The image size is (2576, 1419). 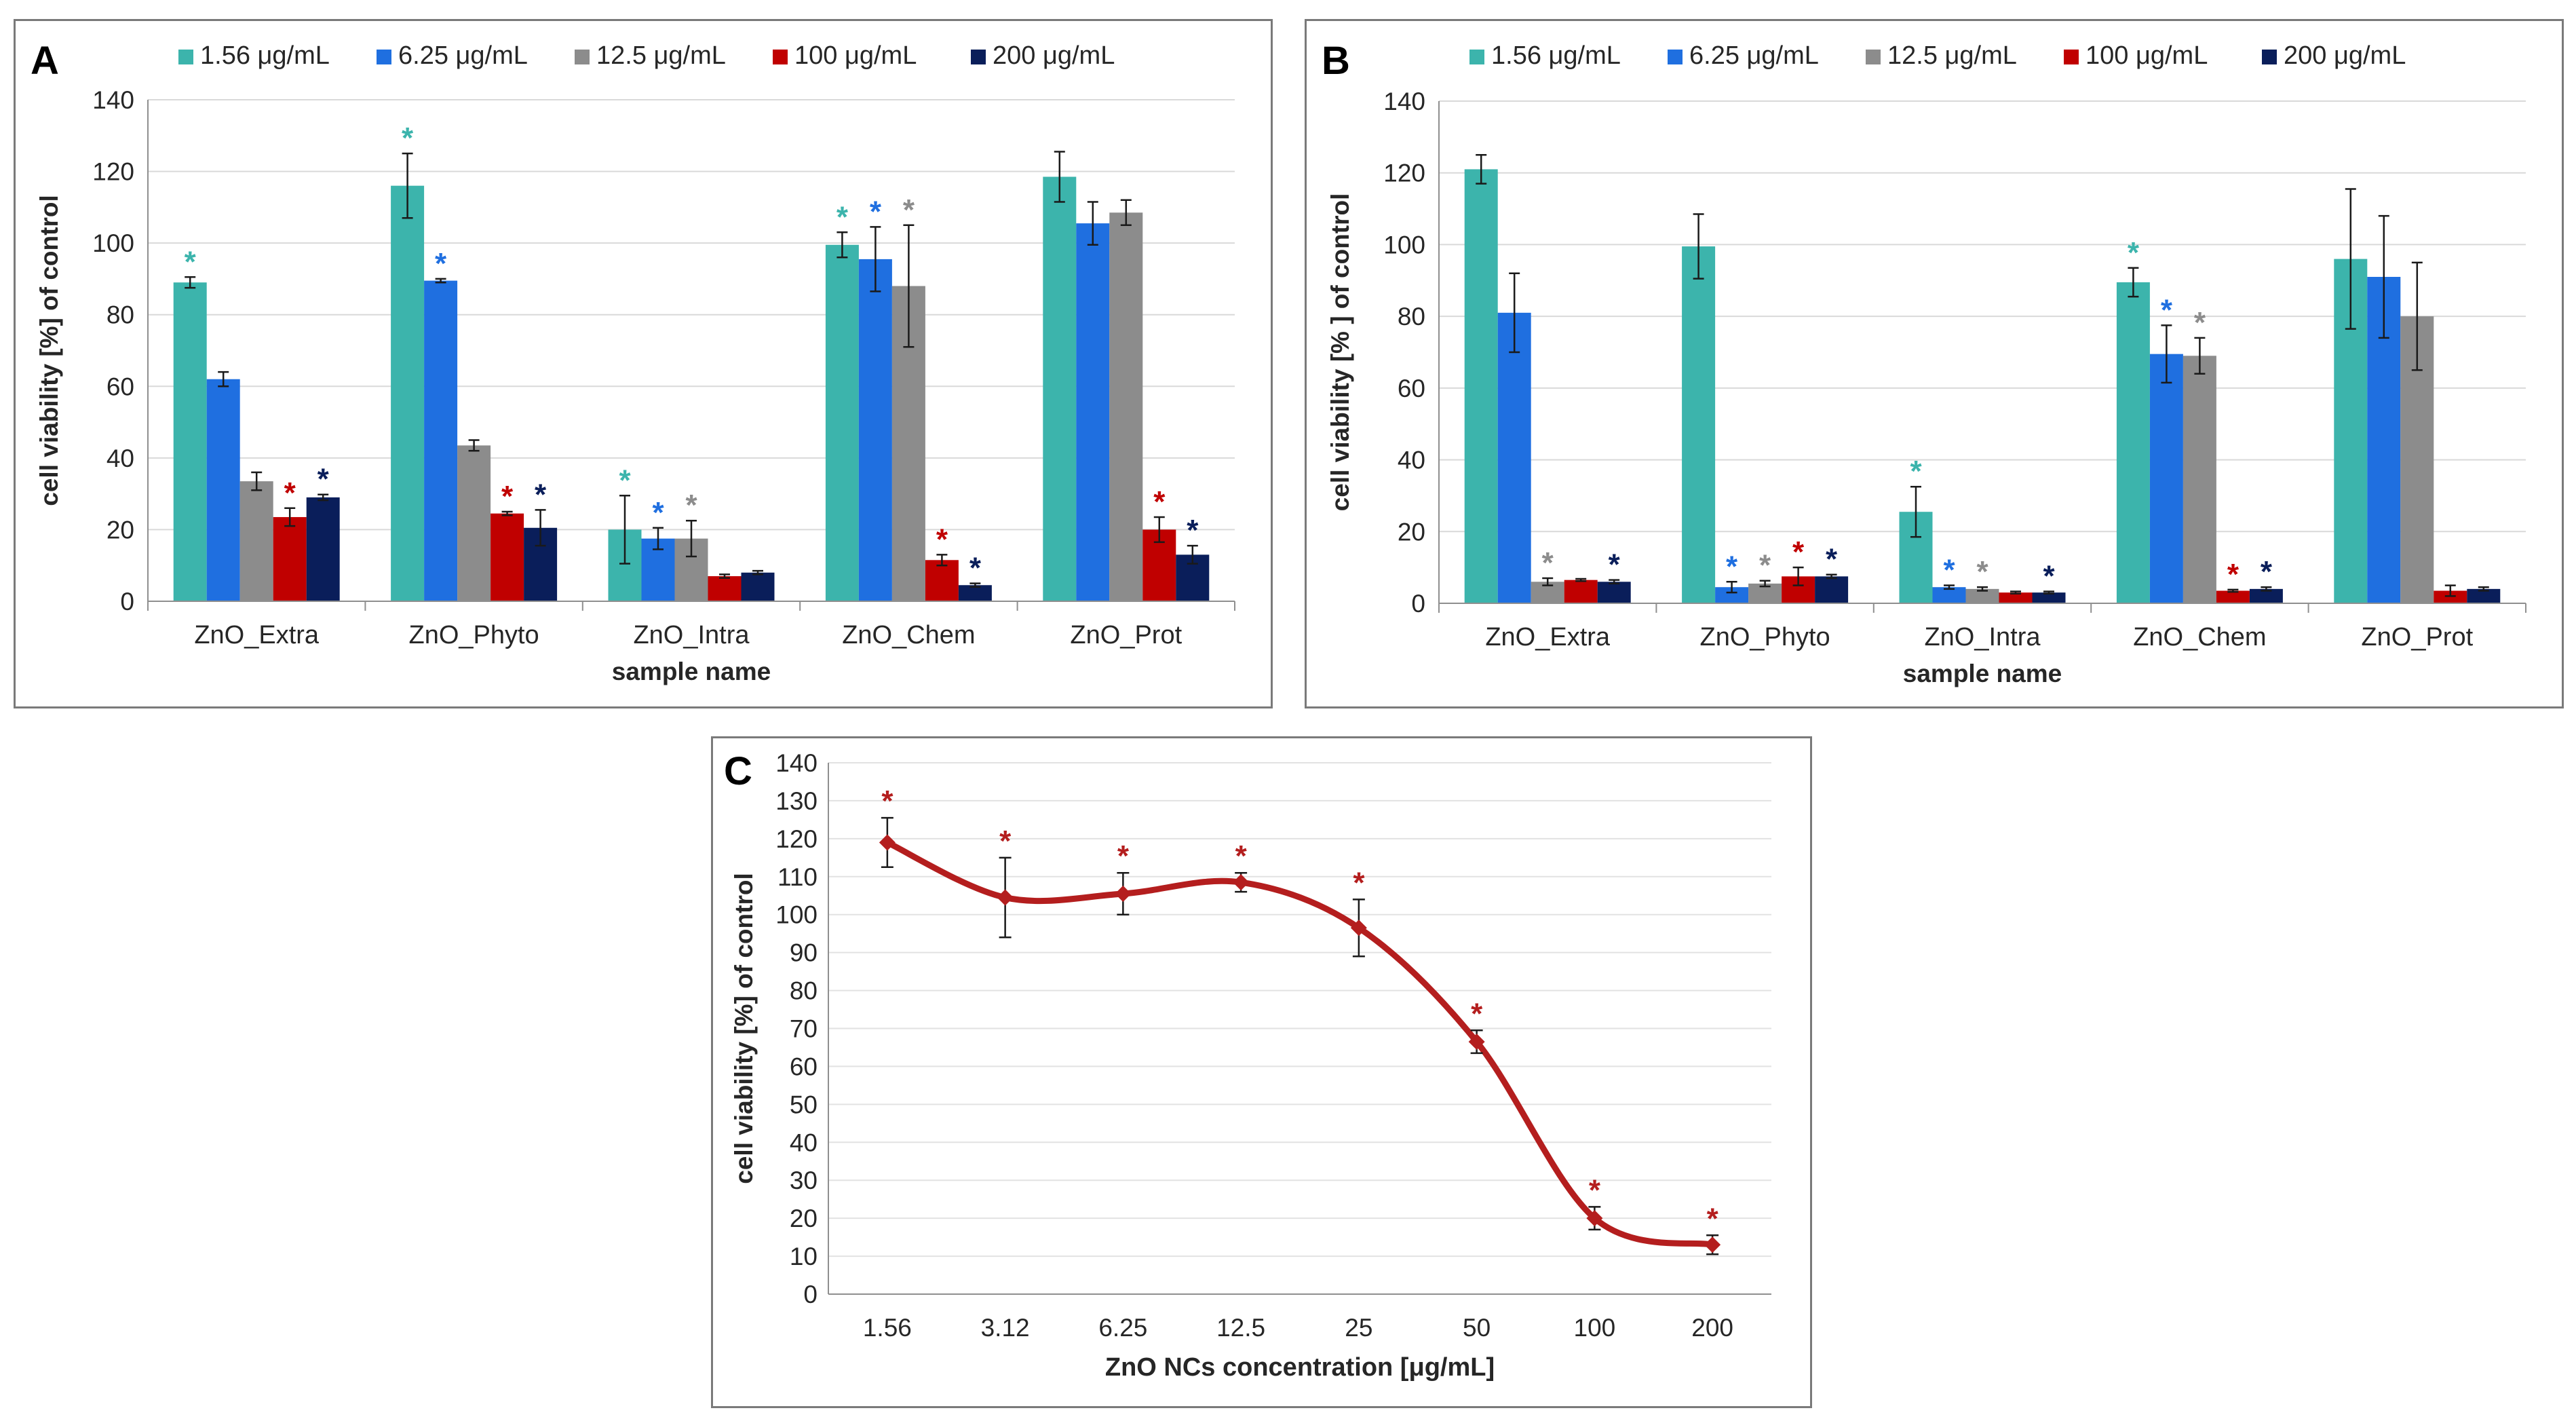 What do you see at coordinates (1054, 55) in the screenshot?
I see `legend-label: 200 μg/mL` at bounding box center [1054, 55].